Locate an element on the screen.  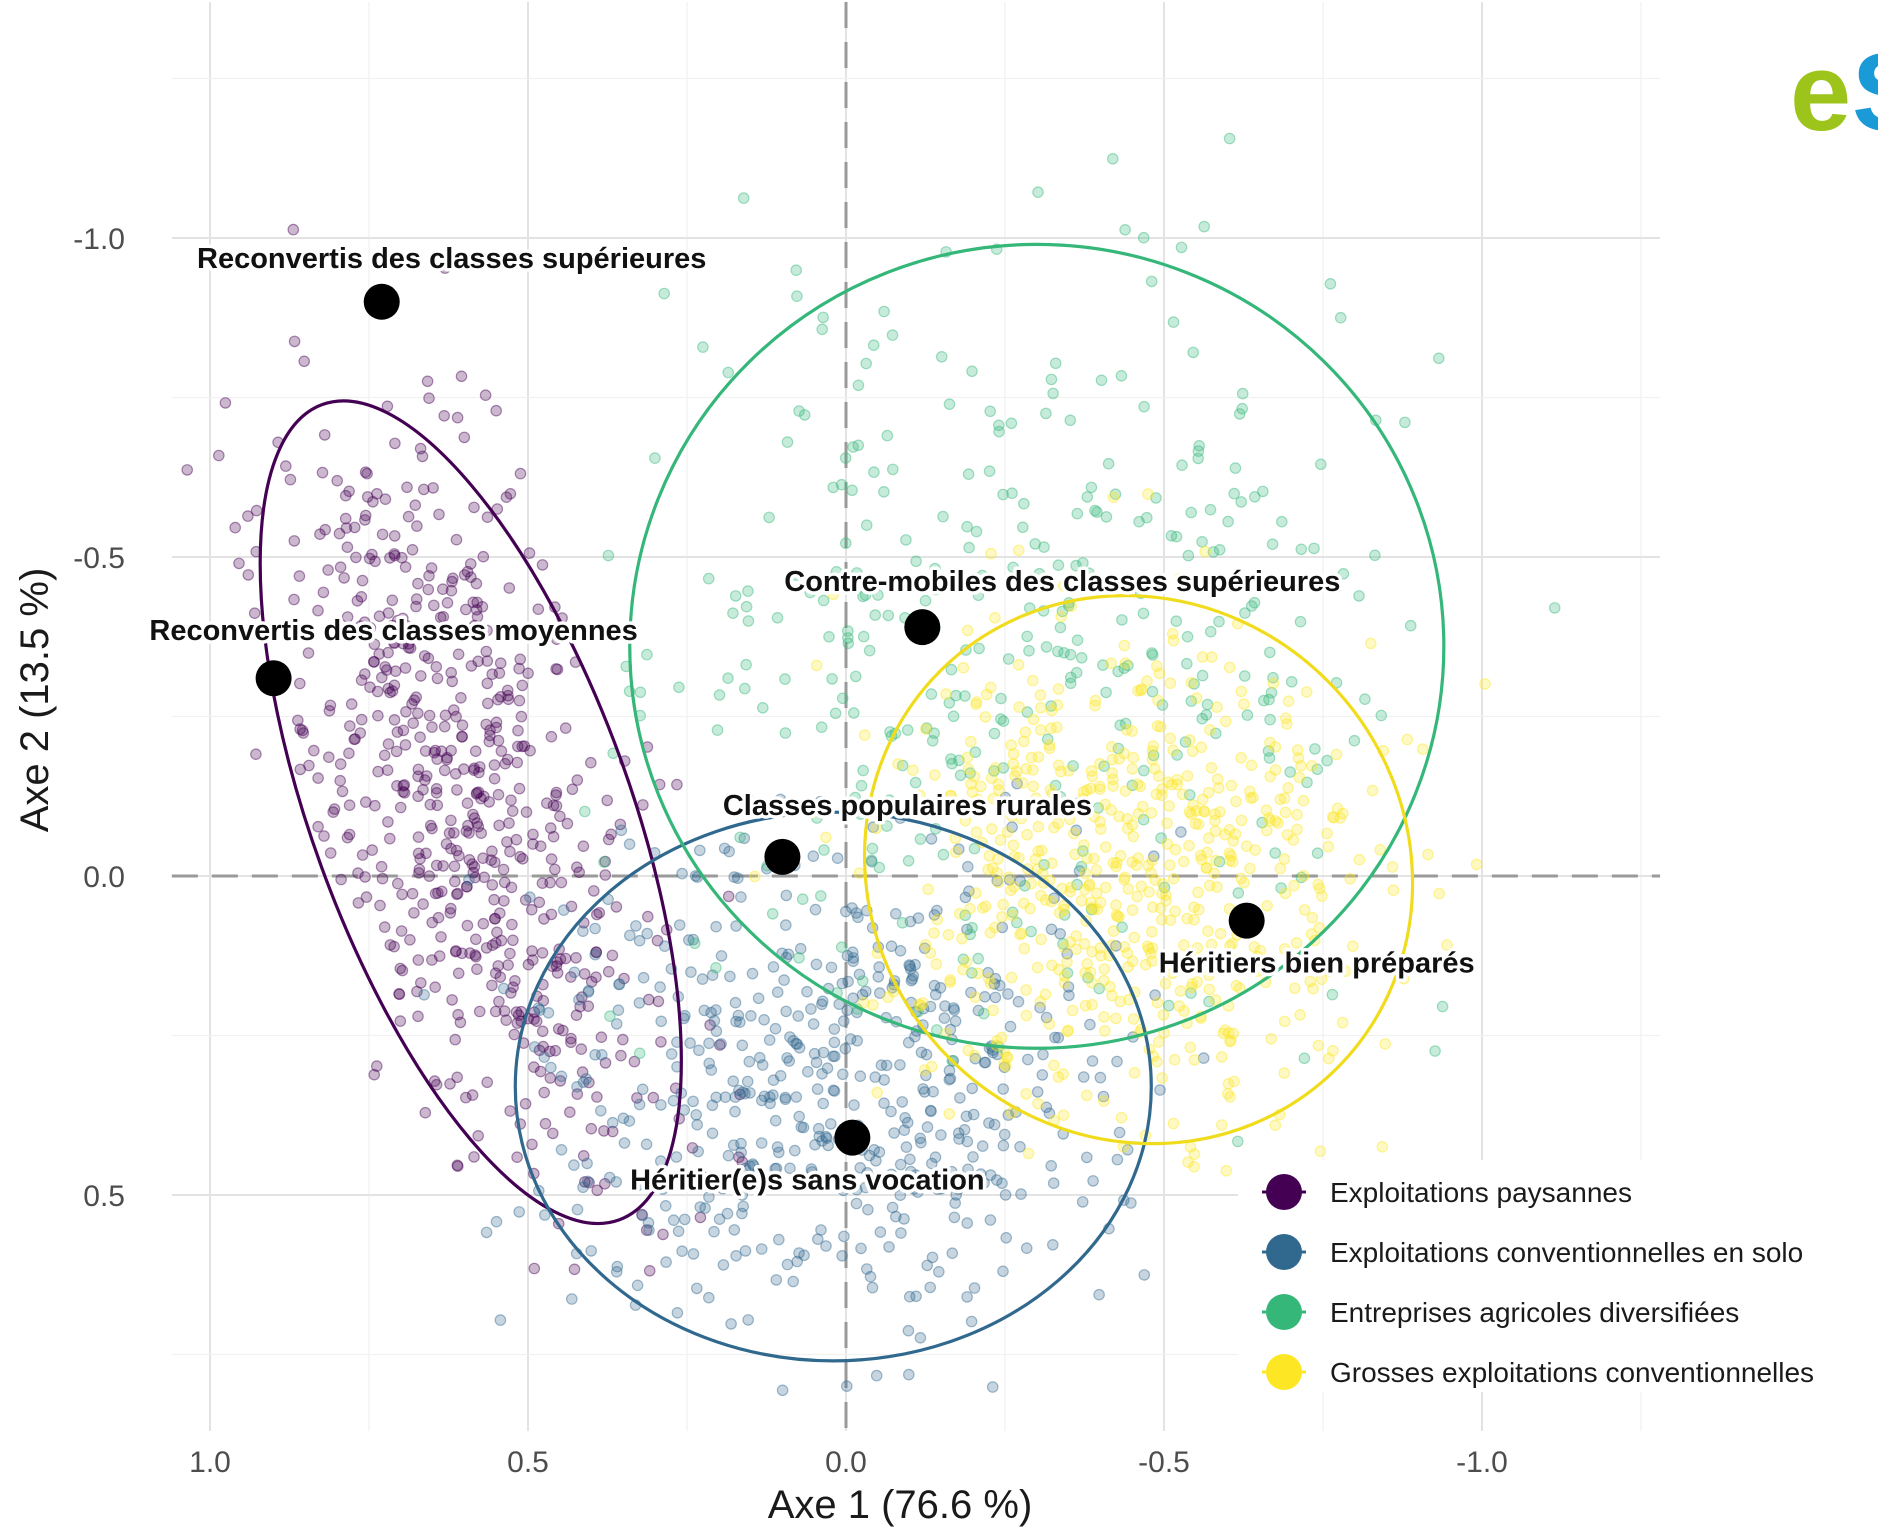
x-axis-title: Axe 1 (76.6 %) is located at coordinates (900, 1505).